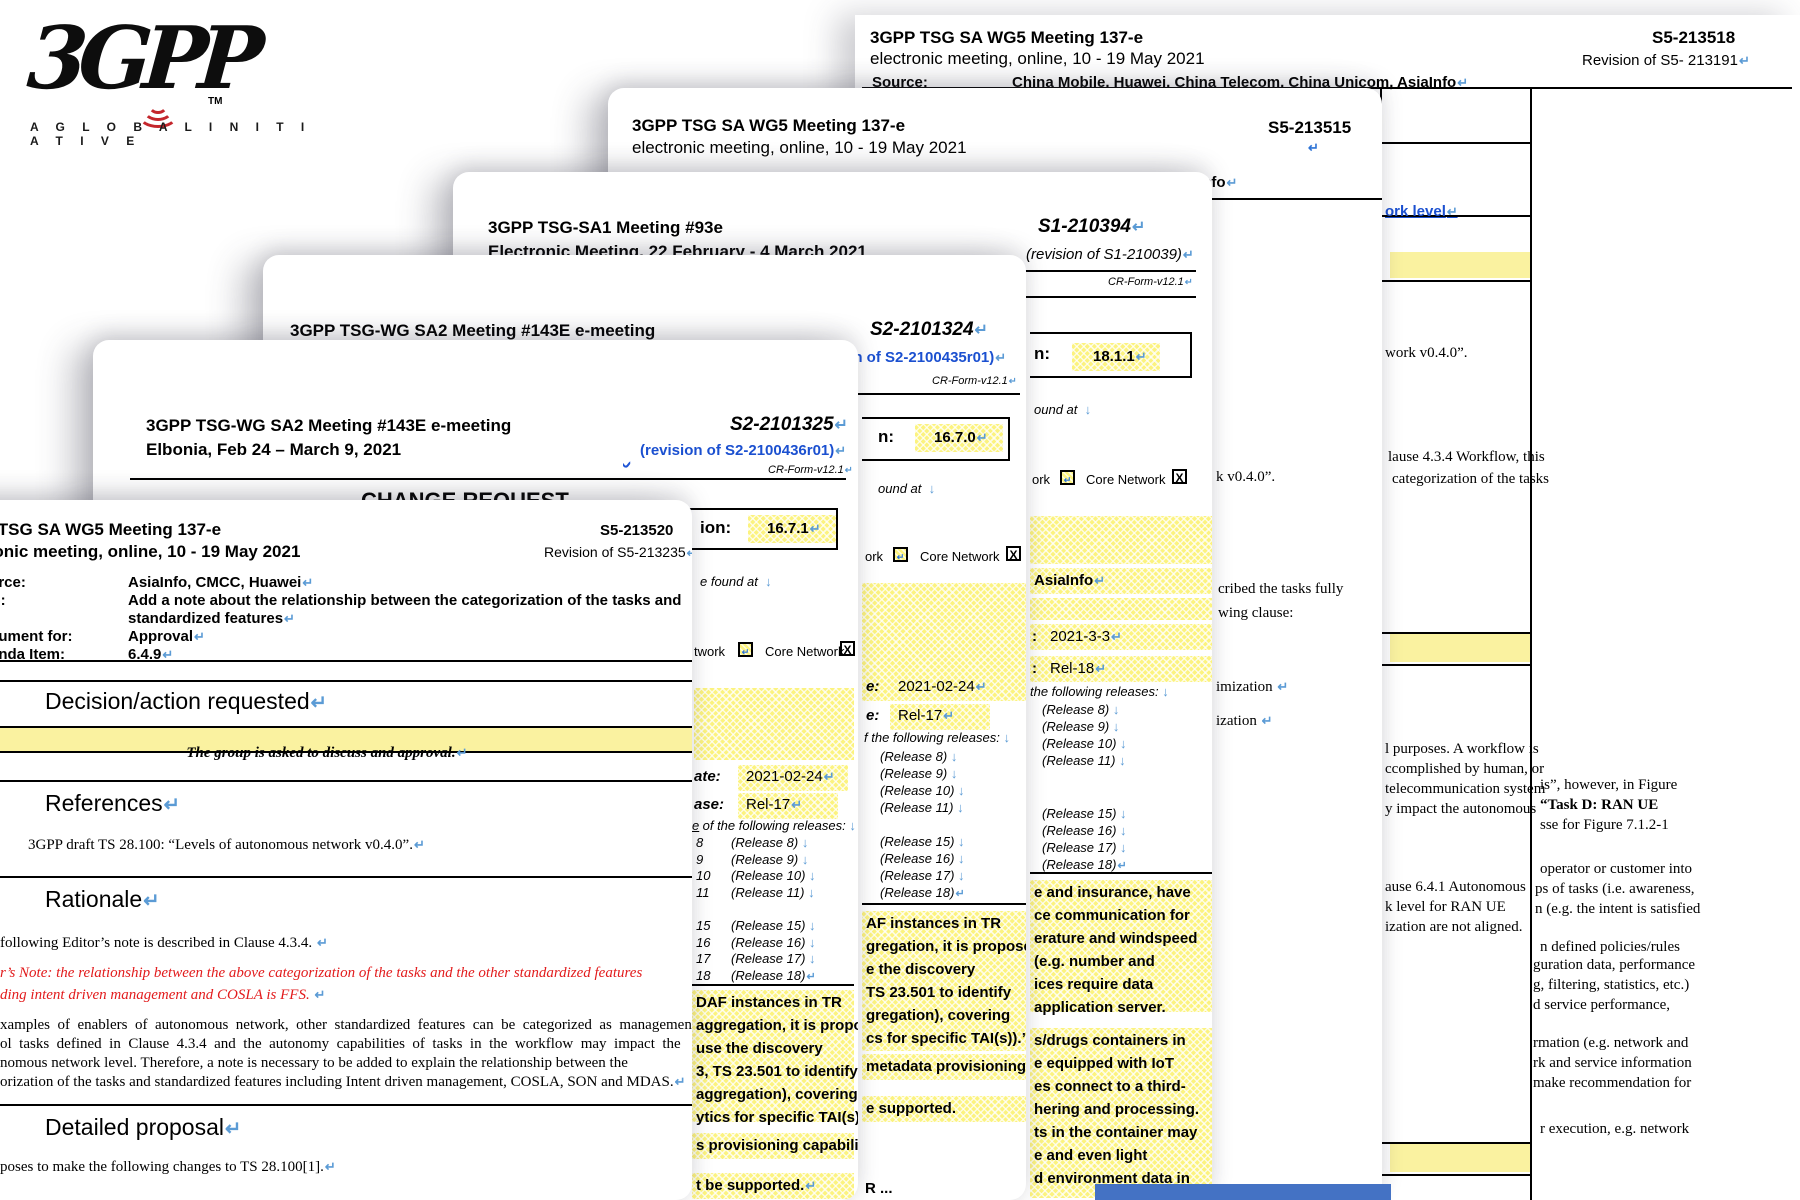 The image size is (1800, 1200). I want to click on source-value: AsiaInfo, CMCC, Huawei, so click(220, 583).